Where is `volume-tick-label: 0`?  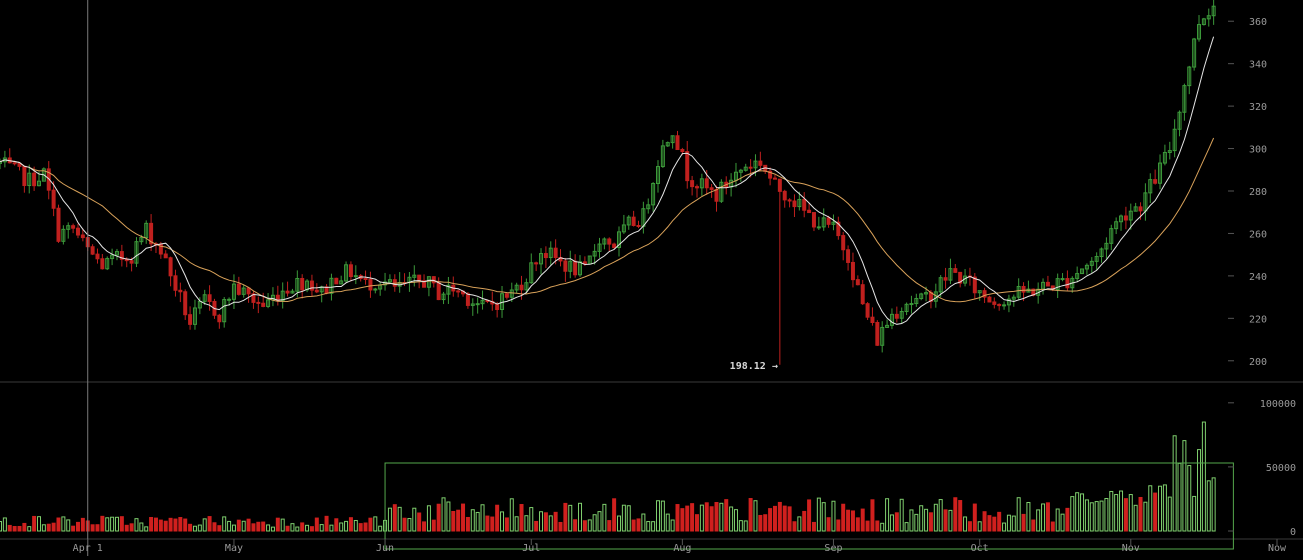 volume-tick-label: 0 is located at coordinates (1293, 532).